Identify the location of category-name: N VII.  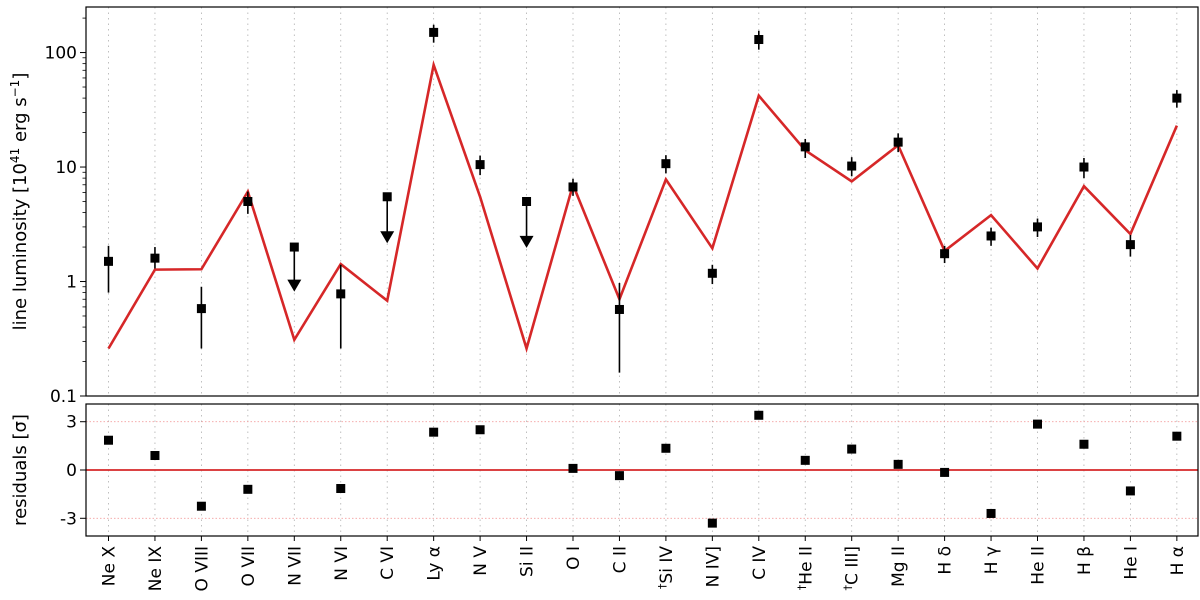
(295, 566).